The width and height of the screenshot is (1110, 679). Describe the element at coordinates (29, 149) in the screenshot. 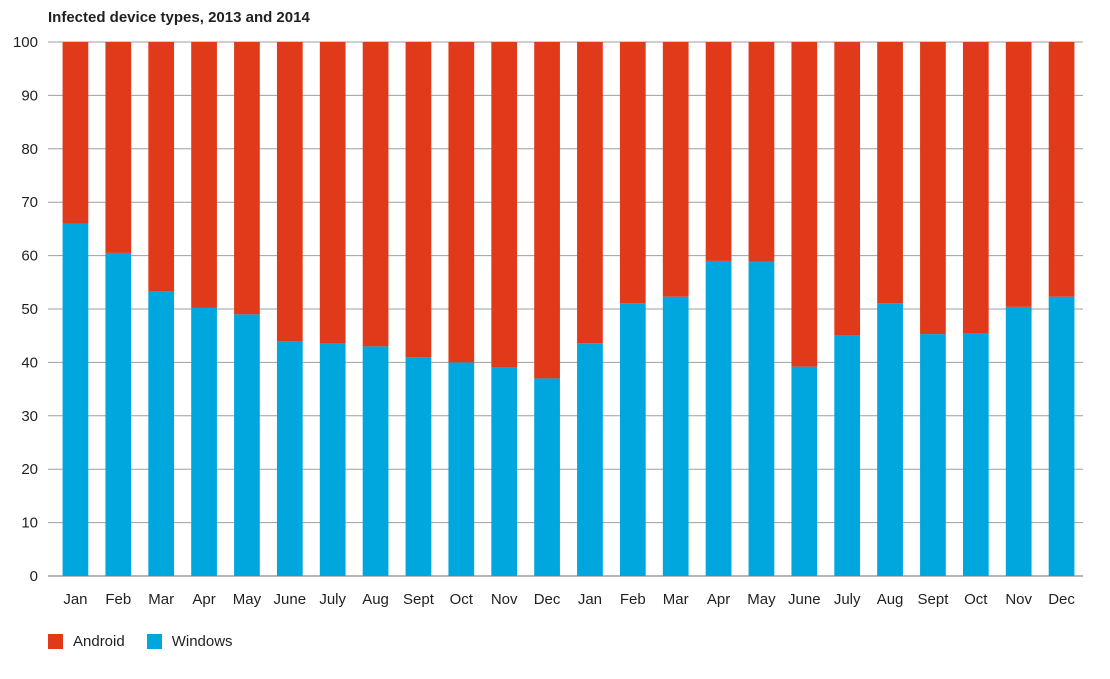

I see `y-tick-label: 80` at that location.